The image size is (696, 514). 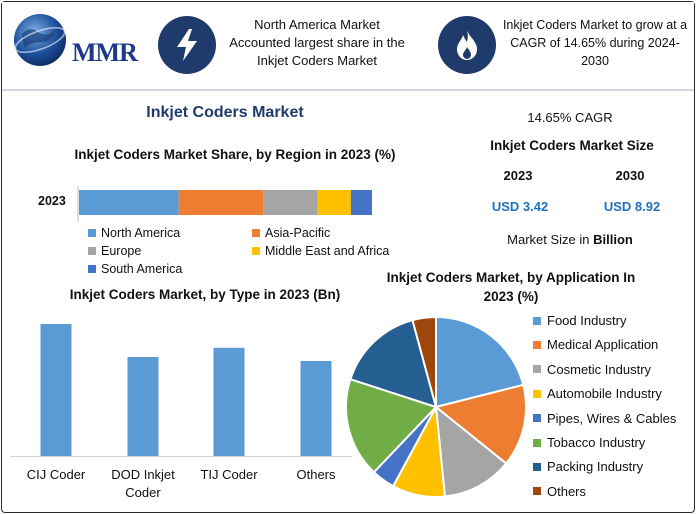 What do you see at coordinates (630, 175) in the screenshot?
I see `year-2030-label: 2030` at bounding box center [630, 175].